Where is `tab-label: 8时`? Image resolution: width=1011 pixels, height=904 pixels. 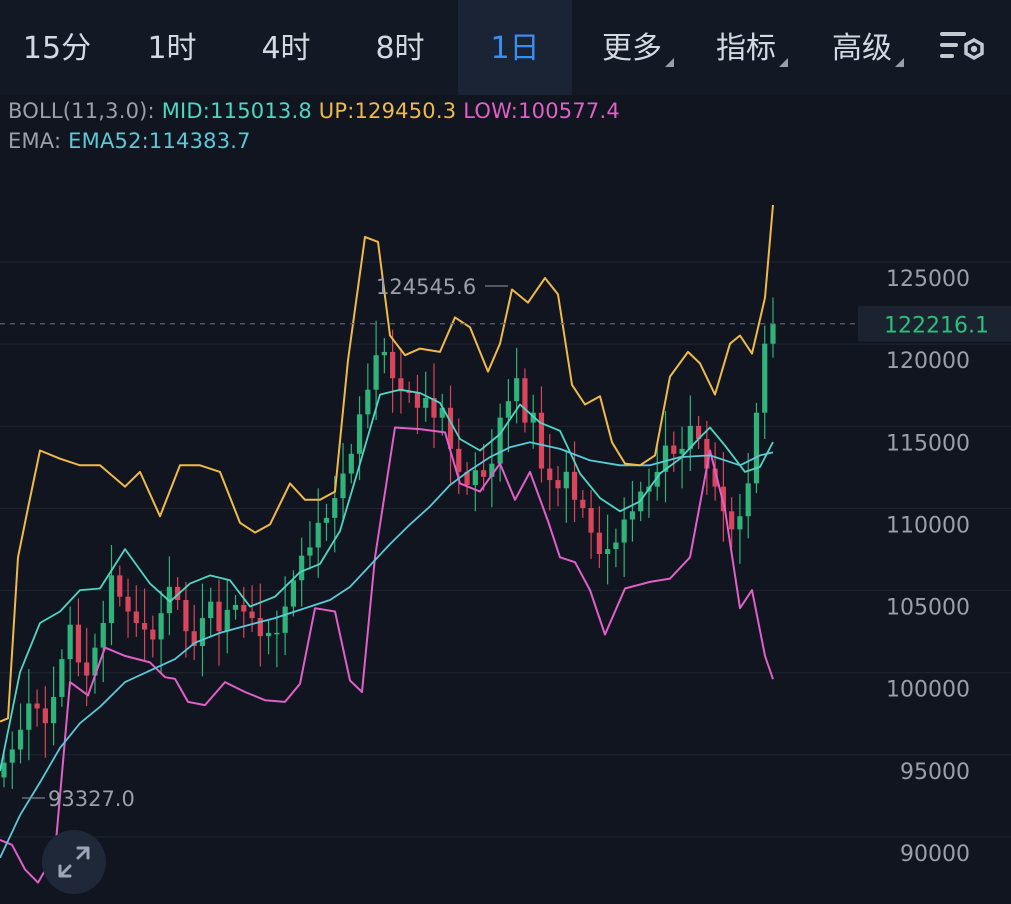
tab-label: 8时 is located at coordinates (400, 48).